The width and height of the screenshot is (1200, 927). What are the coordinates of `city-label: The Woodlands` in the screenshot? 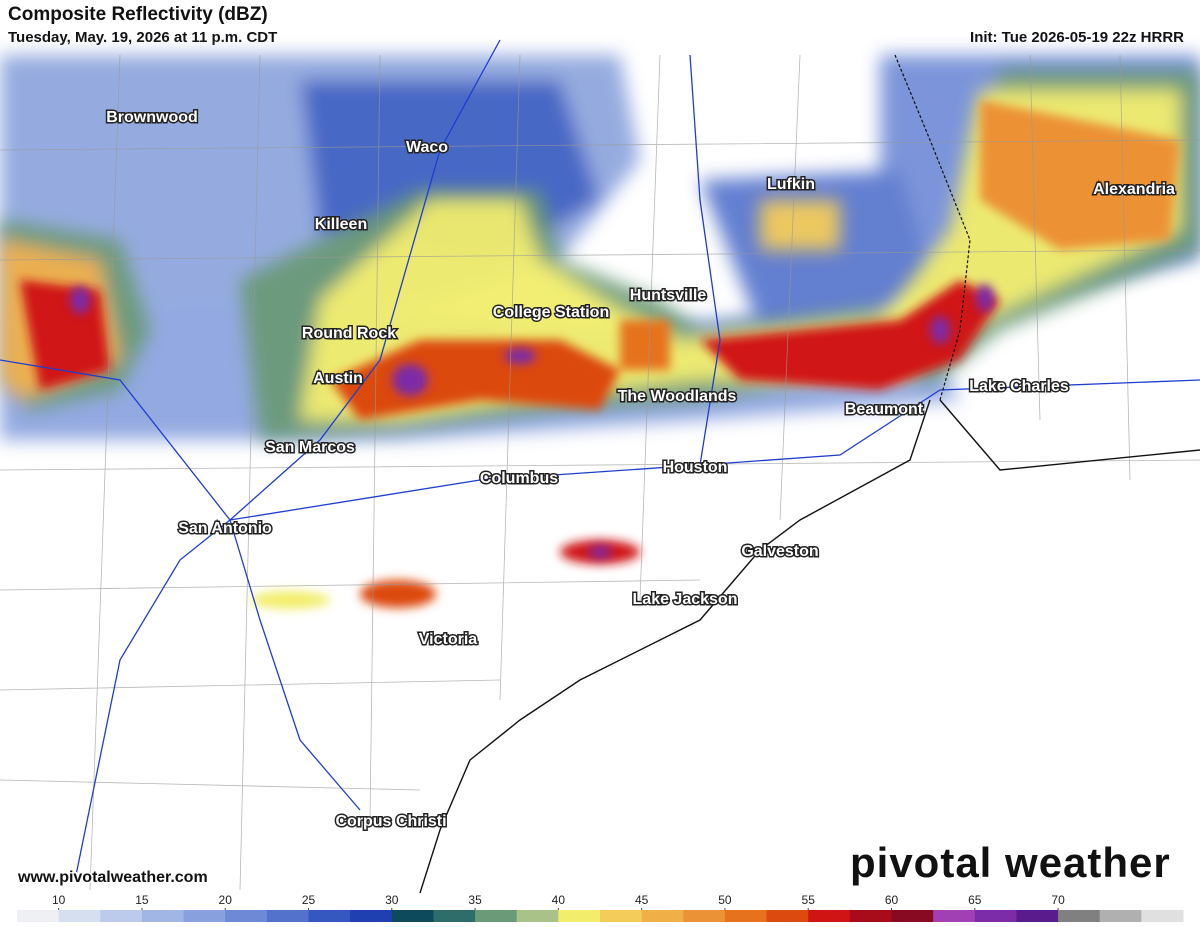 It's located at (677, 396).